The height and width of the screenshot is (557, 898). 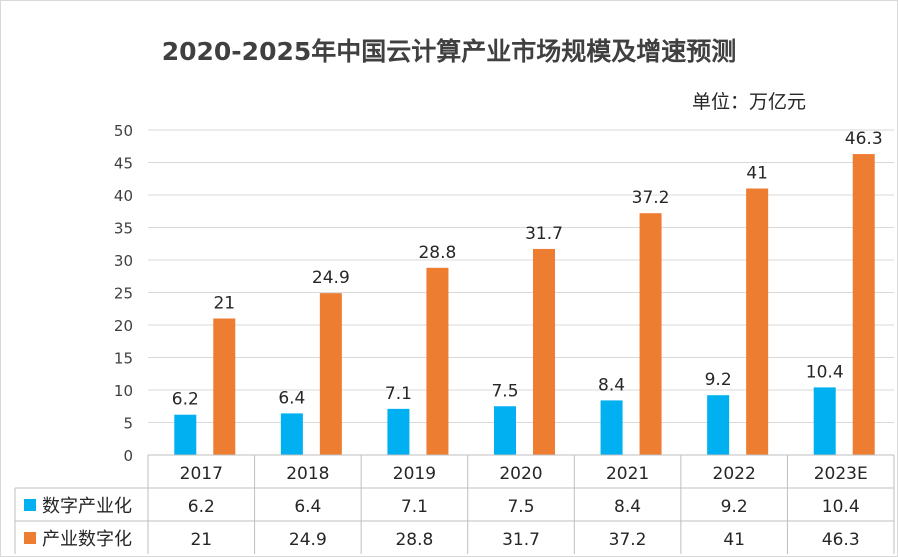 I want to click on data-label: 9.2, so click(x=718, y=380).